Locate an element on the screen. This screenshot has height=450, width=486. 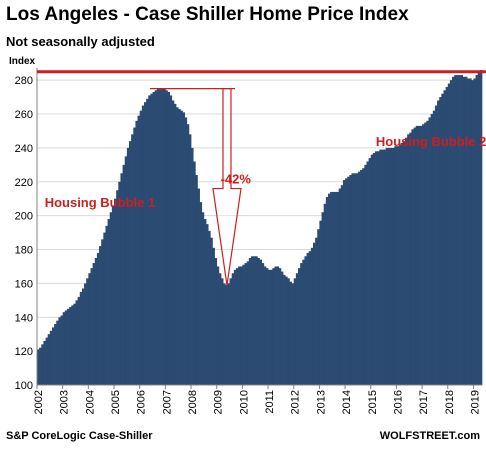
x-tick-label: 2003 is located at coordinates (65, 402).